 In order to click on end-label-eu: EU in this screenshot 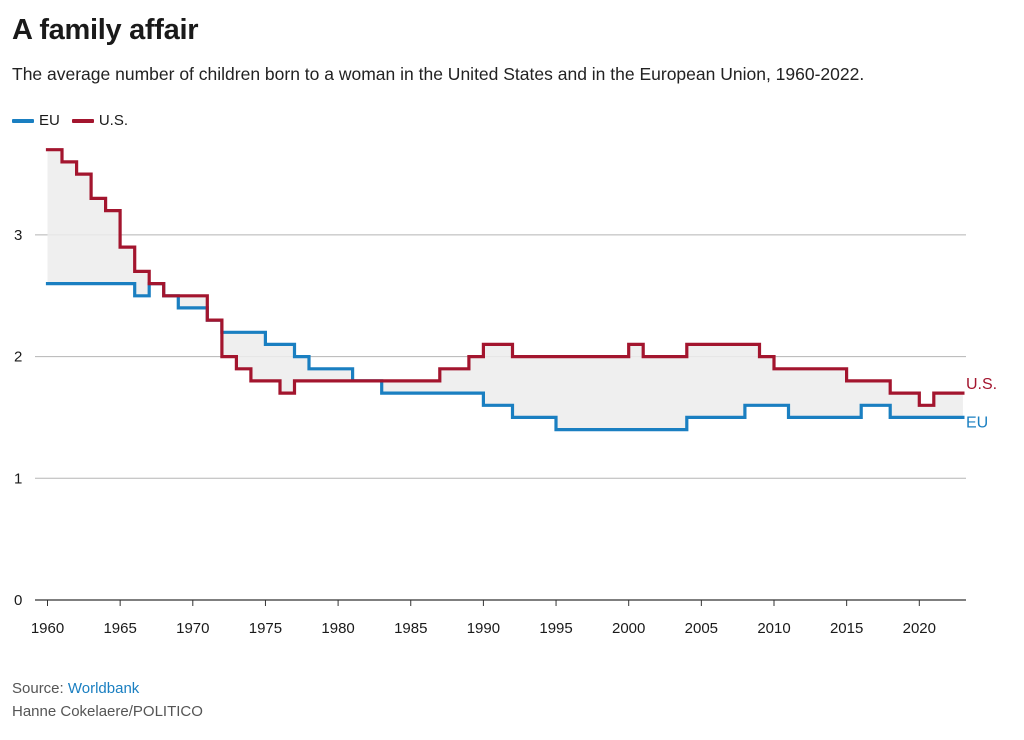, I will do `click(977, 422)`.